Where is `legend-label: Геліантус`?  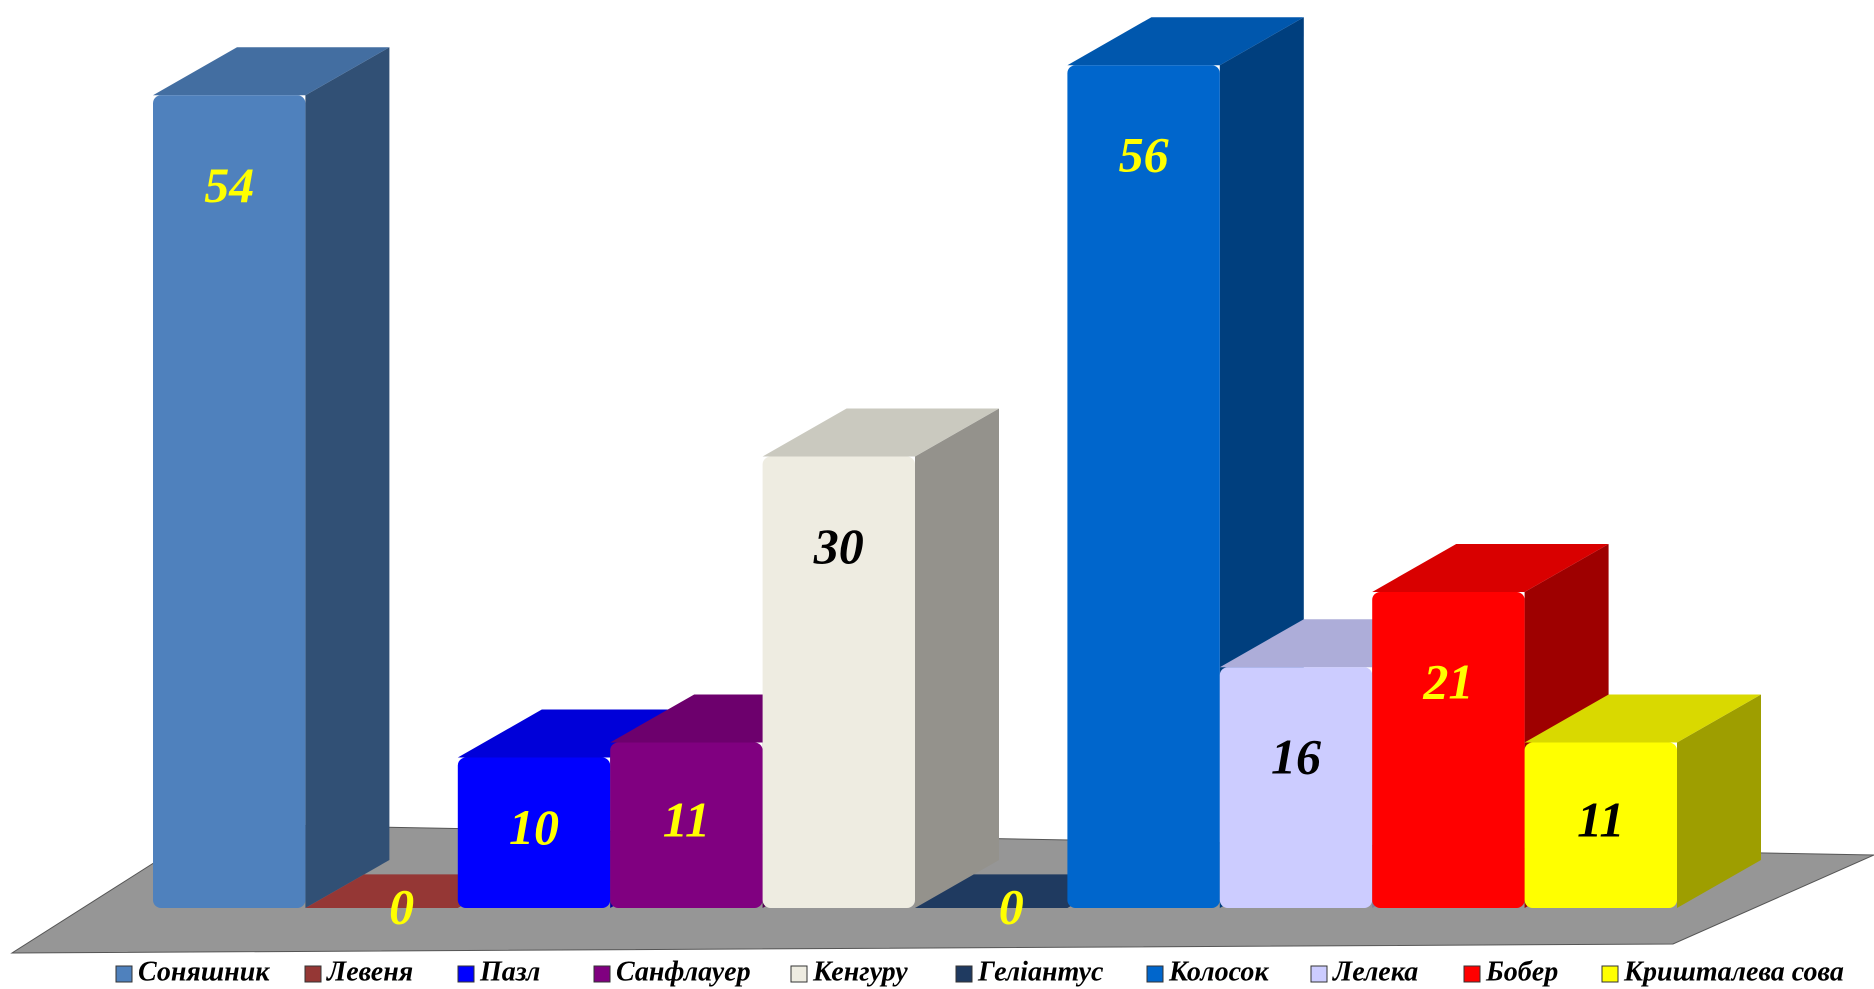 legend-label: Геліантус is located at coordinates (1040, 971).